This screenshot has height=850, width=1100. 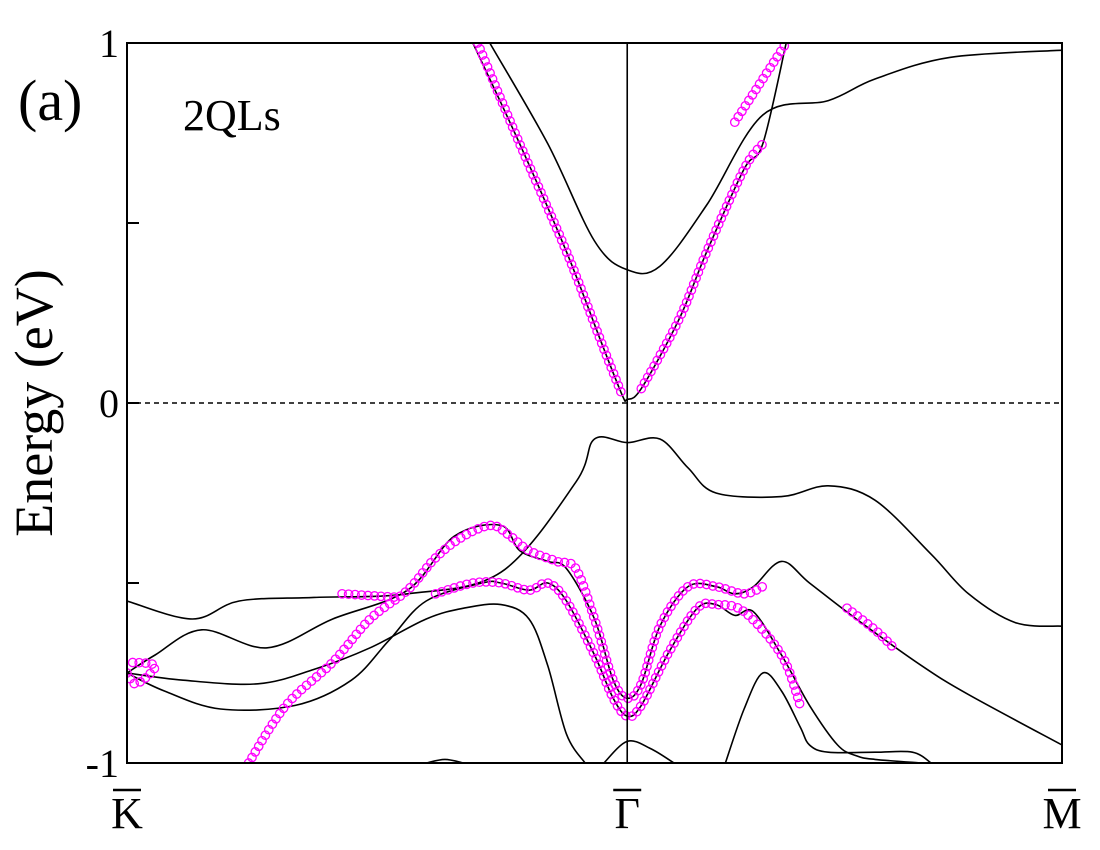 What do you see at coordinates (627, 813) in the screenshot?
I see `x-tick-label: Γ` at bounding box center [627, 813].